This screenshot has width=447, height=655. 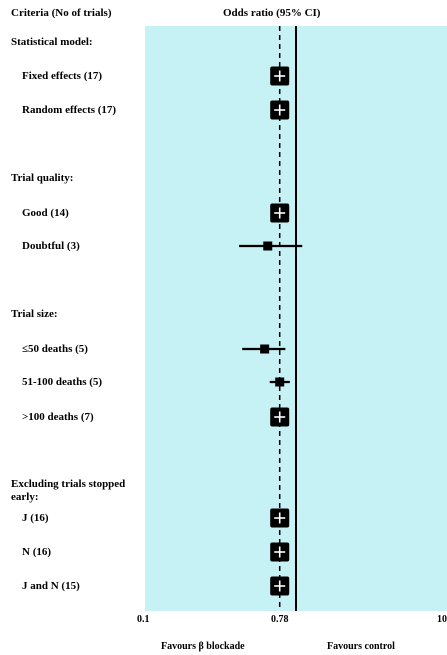 I want to click on x-tick-label-0.78: 0.78, so click(x=280, y=619).